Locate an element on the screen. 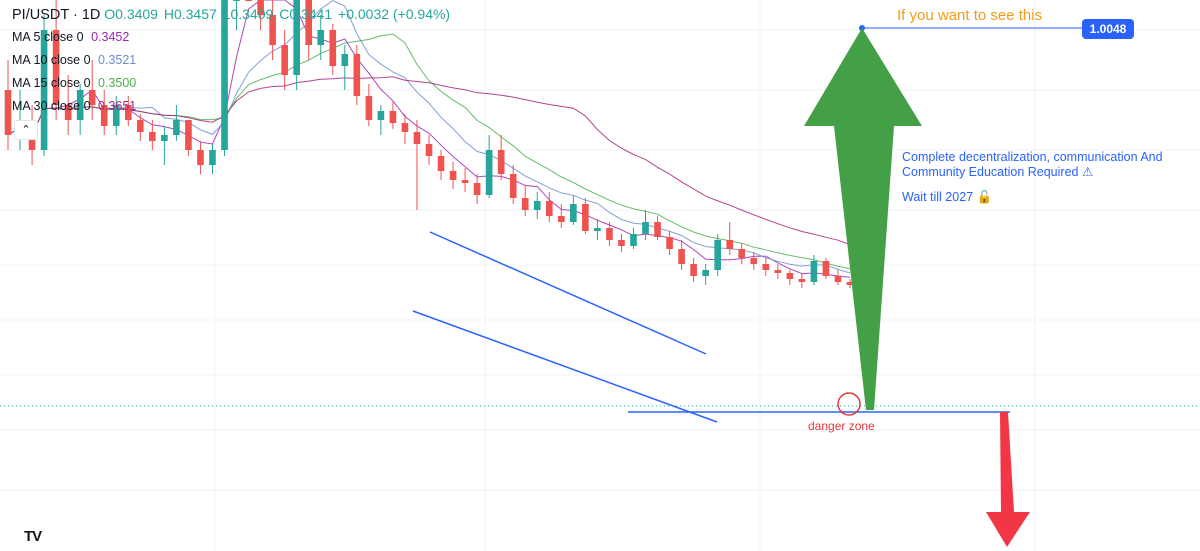  wait-note: Wait till 2027 🔓 is located at coordinates (947, 197).